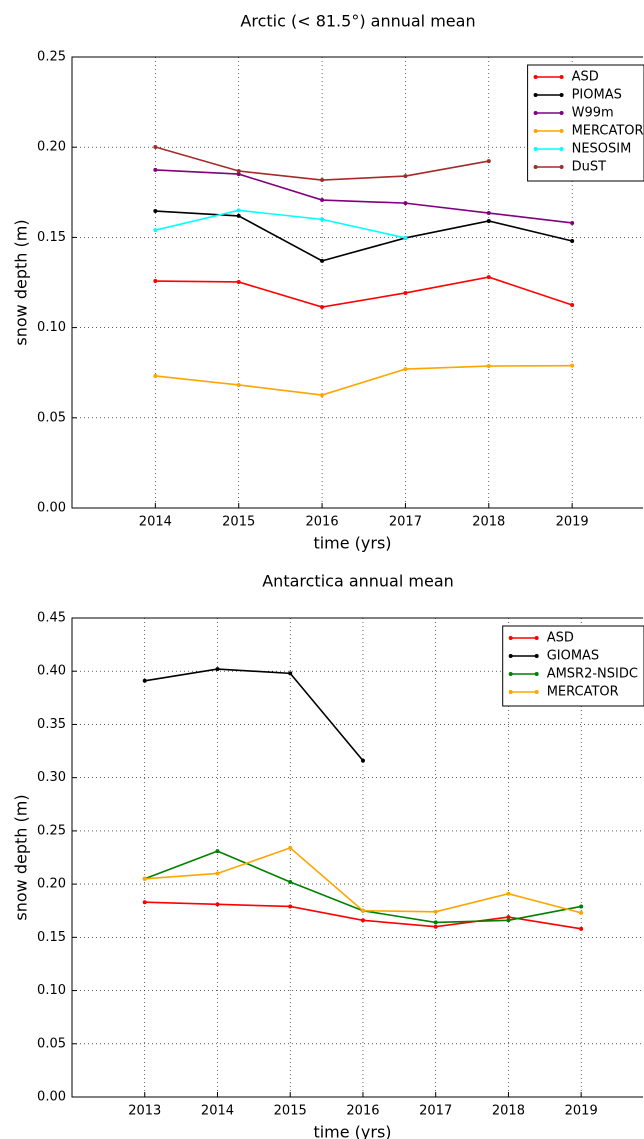  Describe the element at coordinates (602, 149) in the screenshot. I see `legend-label: NESOSIM` at that location.